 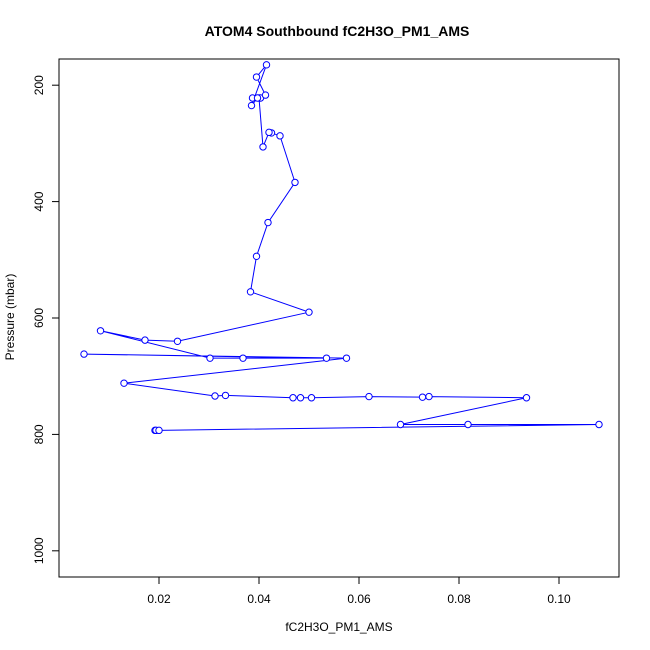 What do you see at coordinates (359, 591) in the screenshot?
I see `x-axis: 0.02 0.04 0.06 0.08 0.10` at bounding box center [359, 591].